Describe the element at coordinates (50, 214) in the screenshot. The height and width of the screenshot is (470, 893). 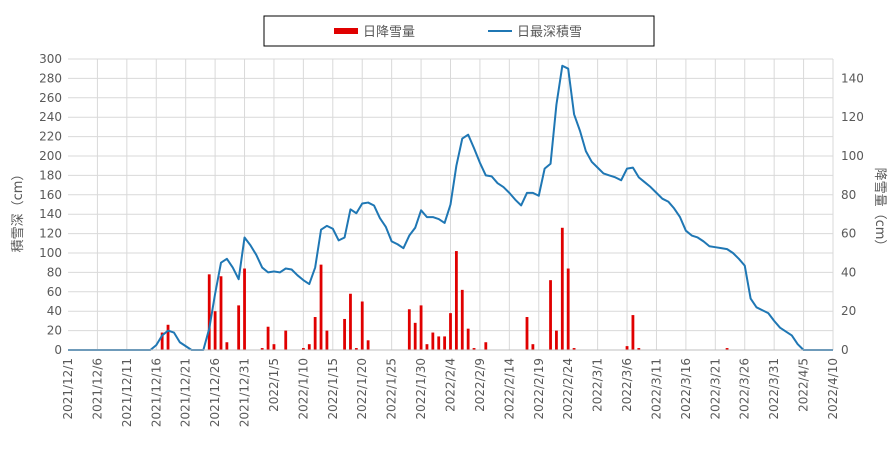
I see `left-tick-label: 140` at that location.